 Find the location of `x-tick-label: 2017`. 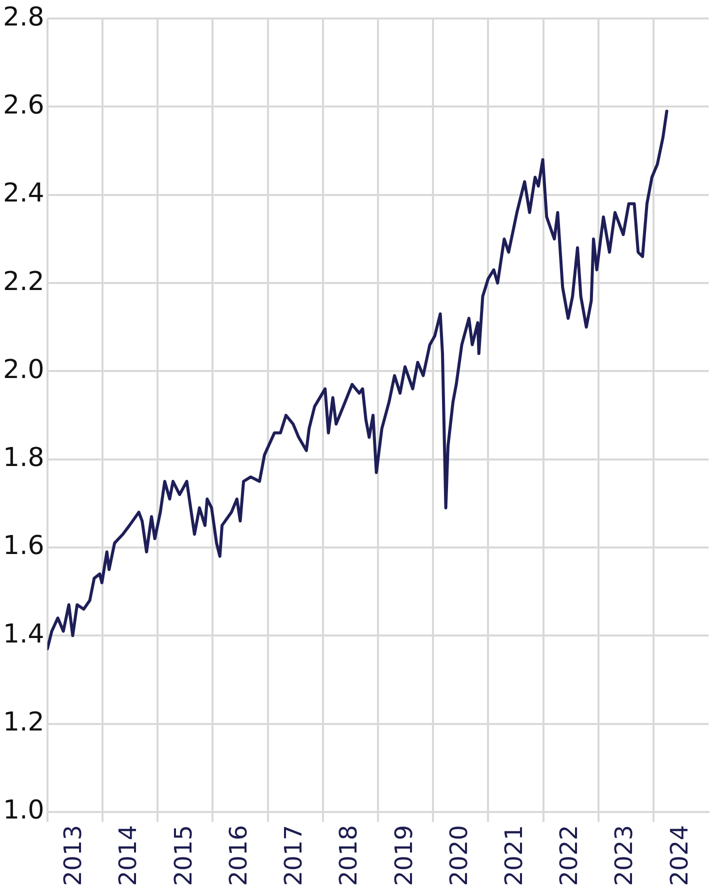

x-tick-label: 2017 is located at coordinates (294, 855).